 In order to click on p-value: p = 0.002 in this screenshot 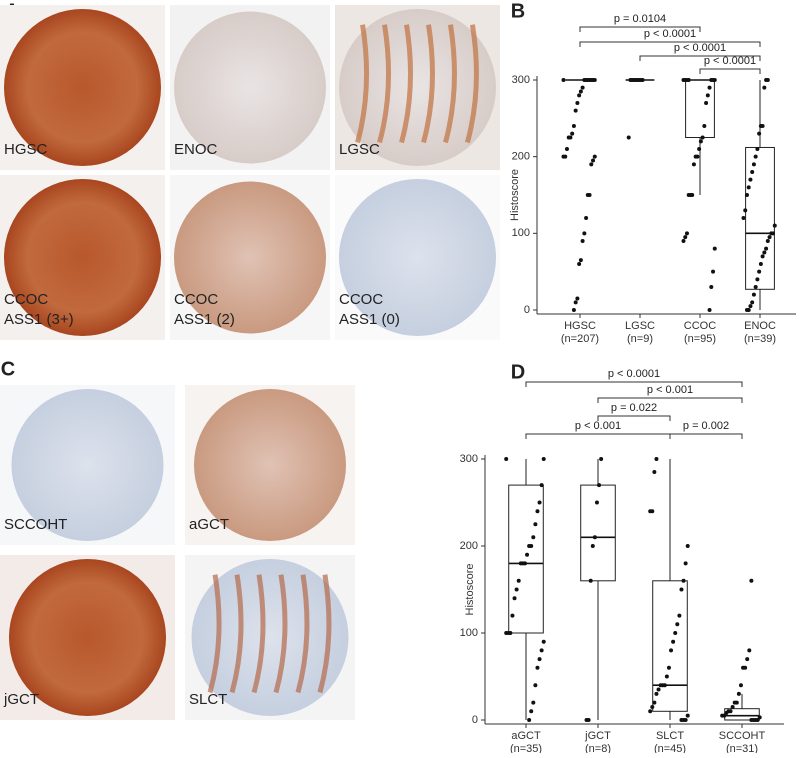, I will do `click(706, 426)`.